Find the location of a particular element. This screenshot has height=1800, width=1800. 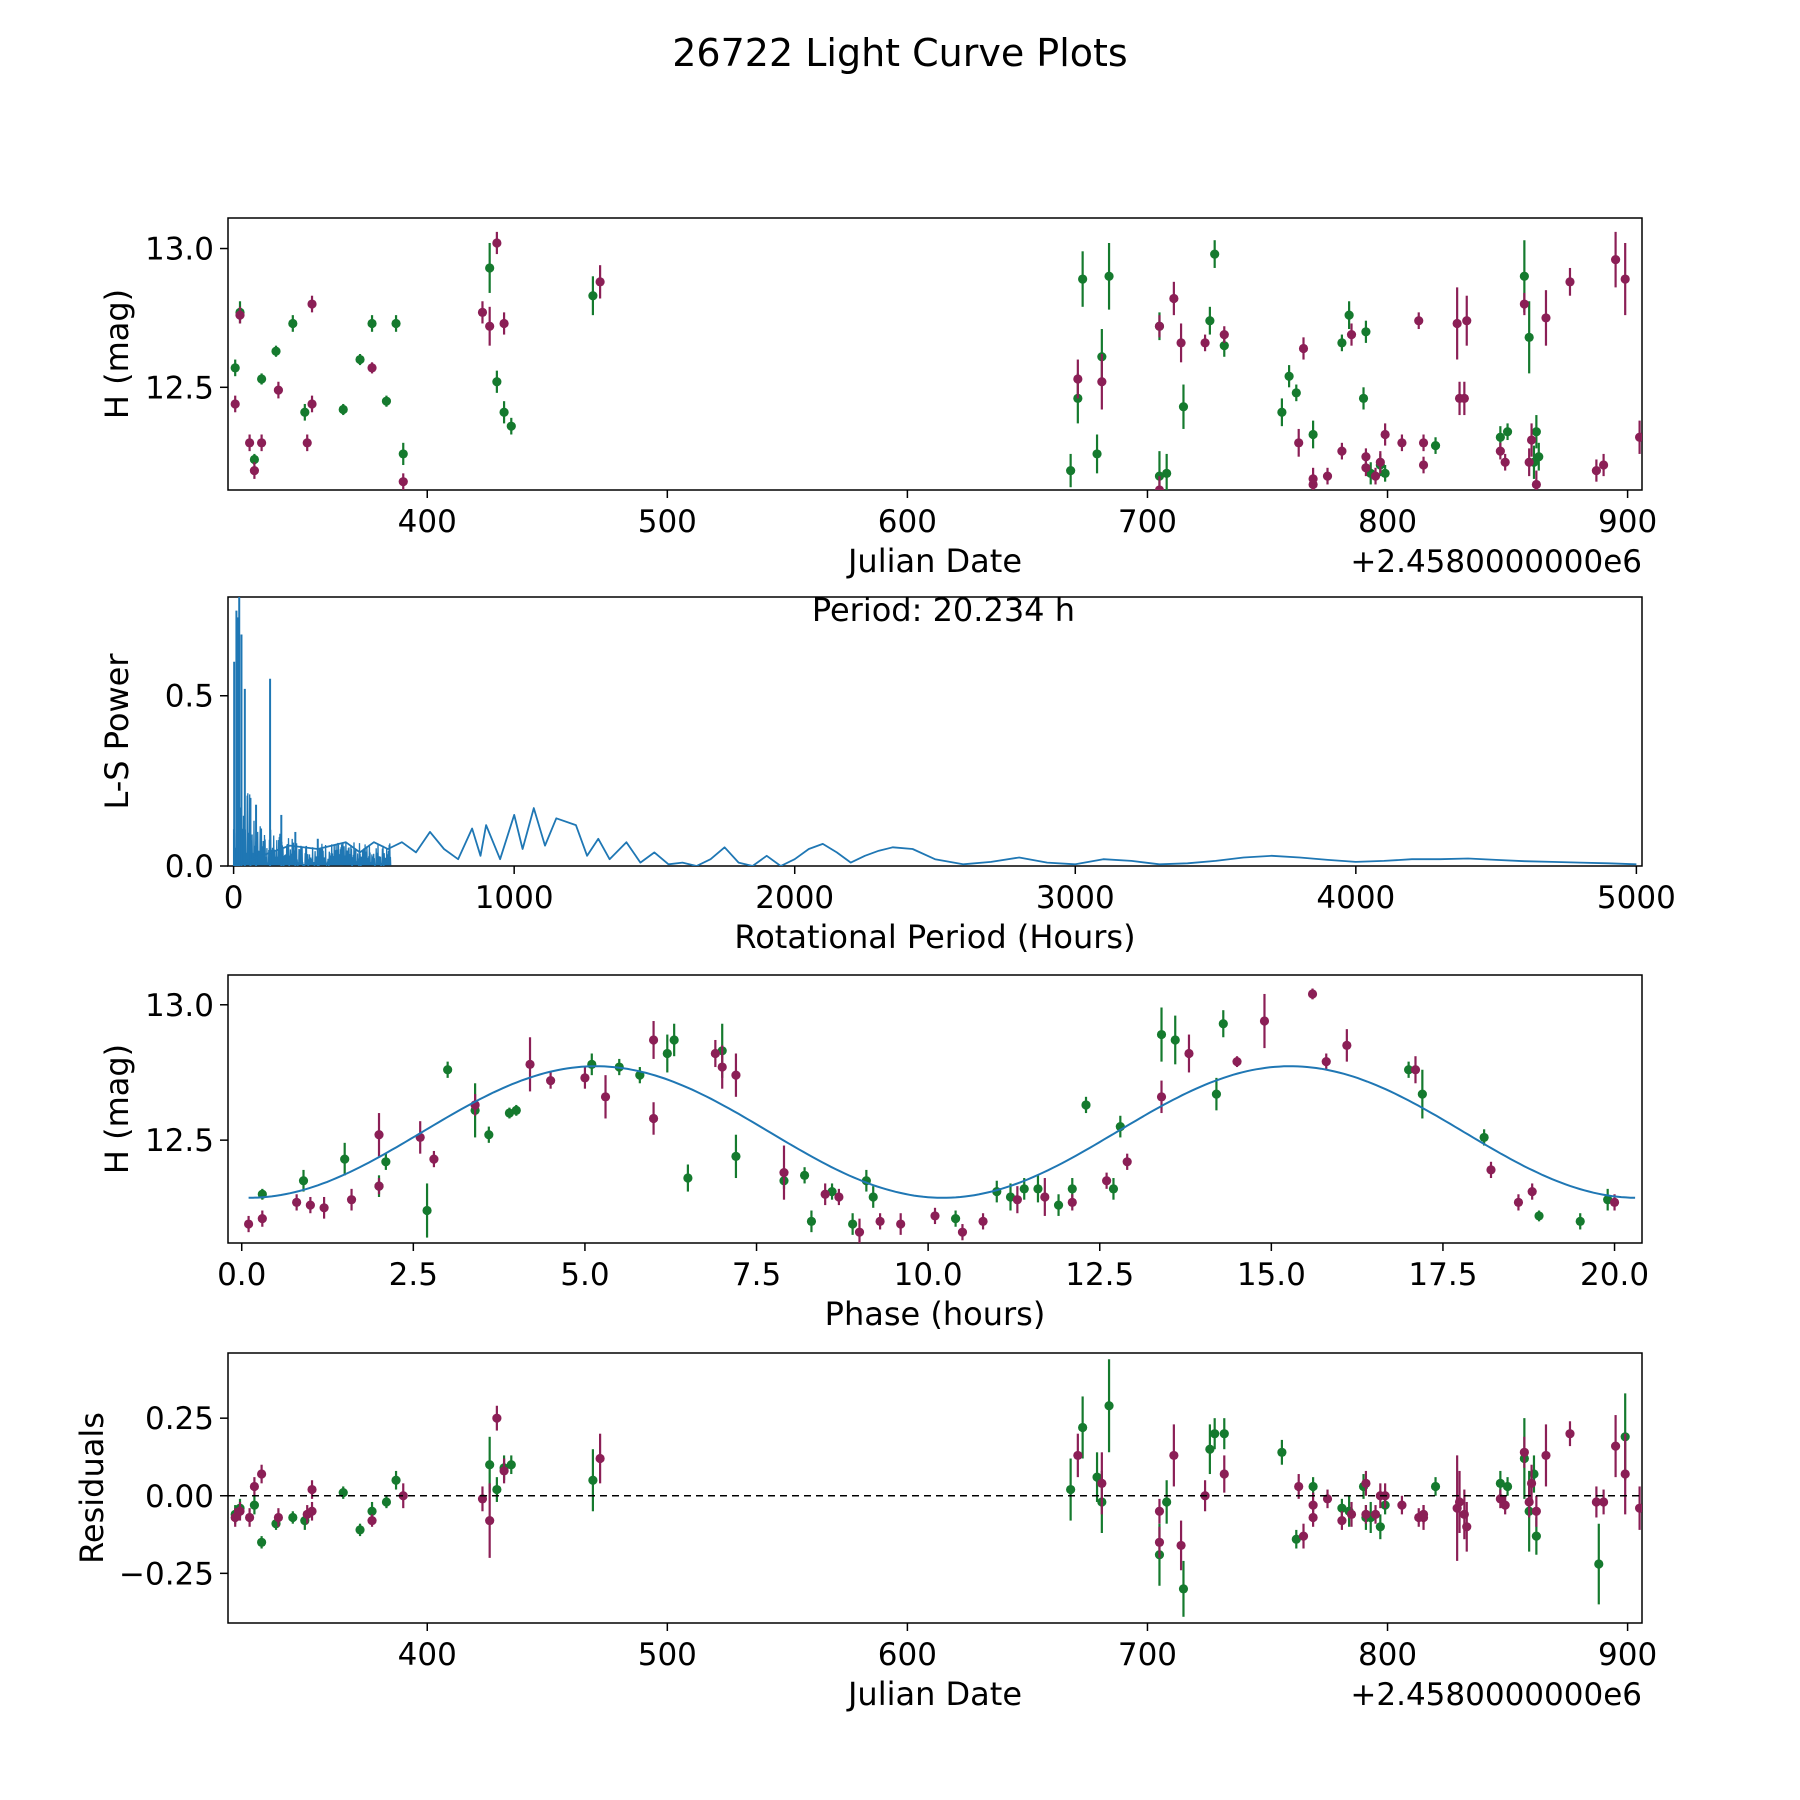

x-tick-label: 800 is located at coordinates (1387, 522).